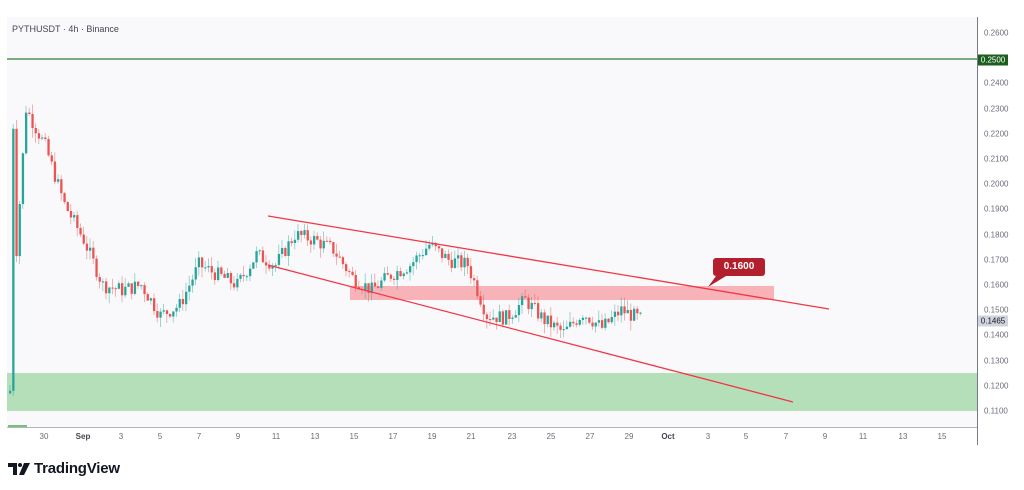  I want to click on last-price-tag: 0.1465, so click(993, 321).